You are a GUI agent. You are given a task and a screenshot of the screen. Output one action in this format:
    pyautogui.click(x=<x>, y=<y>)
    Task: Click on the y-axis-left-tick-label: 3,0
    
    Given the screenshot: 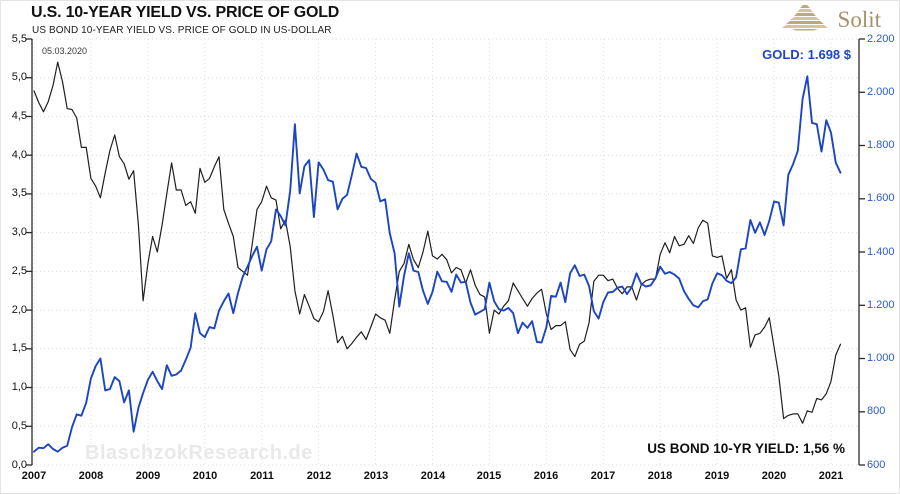 What is the action you would take?
    pyautogui.click(x=19, y=232)
    